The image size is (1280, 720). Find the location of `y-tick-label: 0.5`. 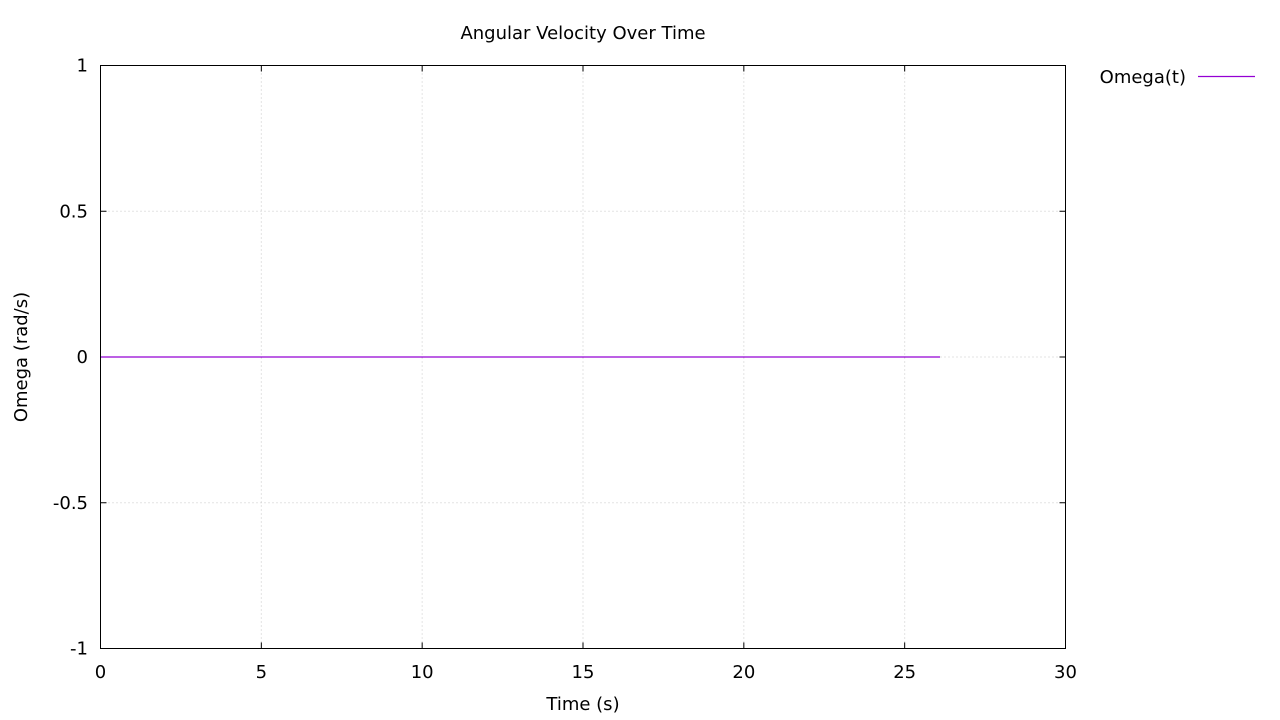

y-tick-label: 0.5 is located at coordinates (73, 211).